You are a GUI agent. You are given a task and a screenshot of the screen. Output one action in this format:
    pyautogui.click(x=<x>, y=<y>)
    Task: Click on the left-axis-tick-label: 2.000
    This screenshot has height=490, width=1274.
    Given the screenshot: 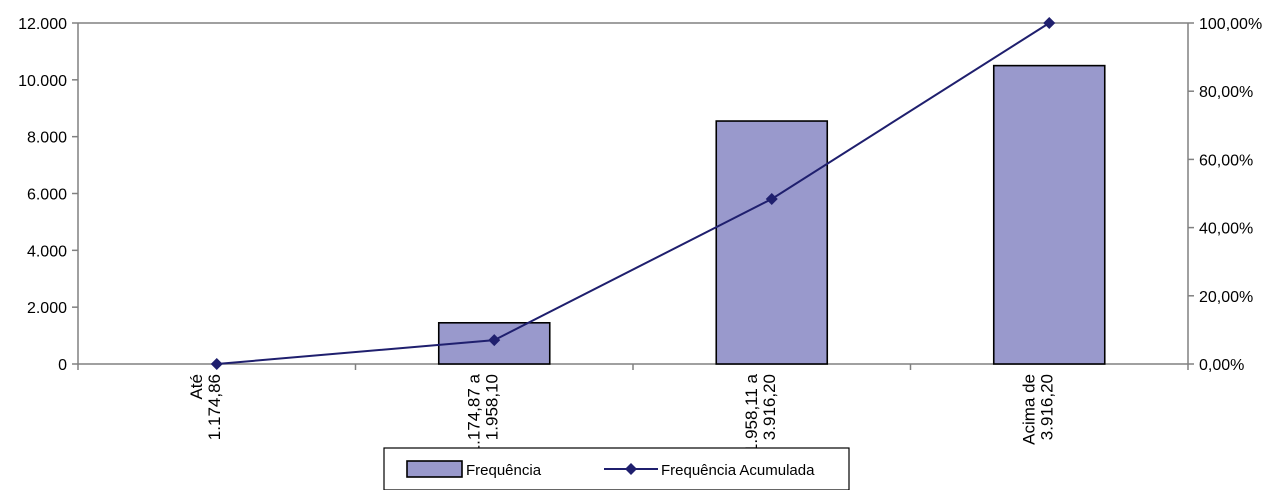 What is the action you would take?
    pyautogui.click(x=47, y=308)
    